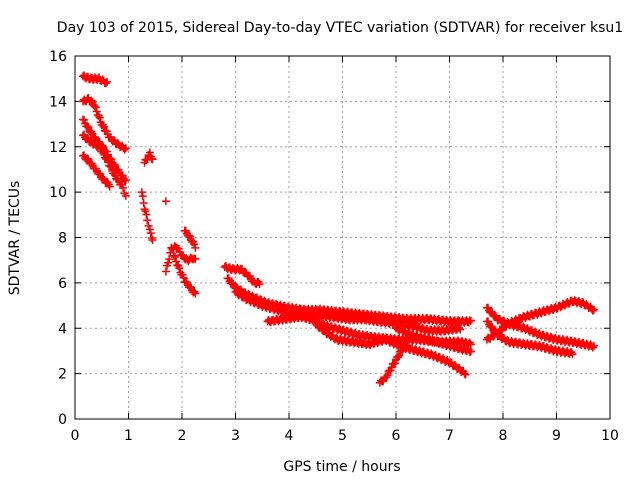  I want to click on series-track-p, so click(390, 349).